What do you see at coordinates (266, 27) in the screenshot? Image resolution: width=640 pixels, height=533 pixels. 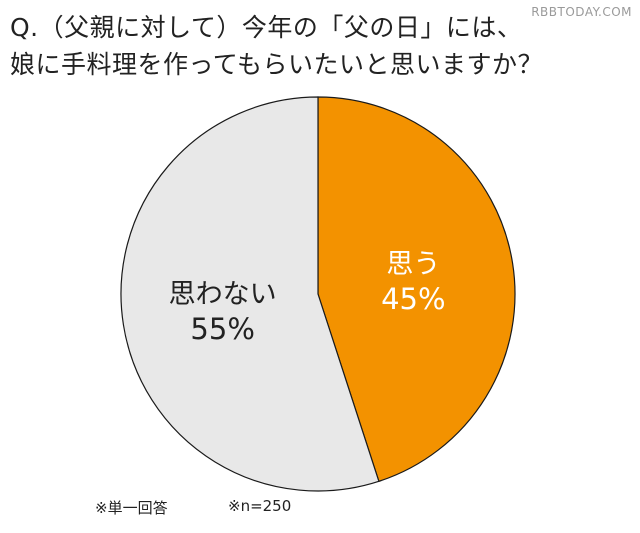 I see `question-line-1: Q.（父親に対して）今年の「父の日」には、` at bounding box center [266, 27].